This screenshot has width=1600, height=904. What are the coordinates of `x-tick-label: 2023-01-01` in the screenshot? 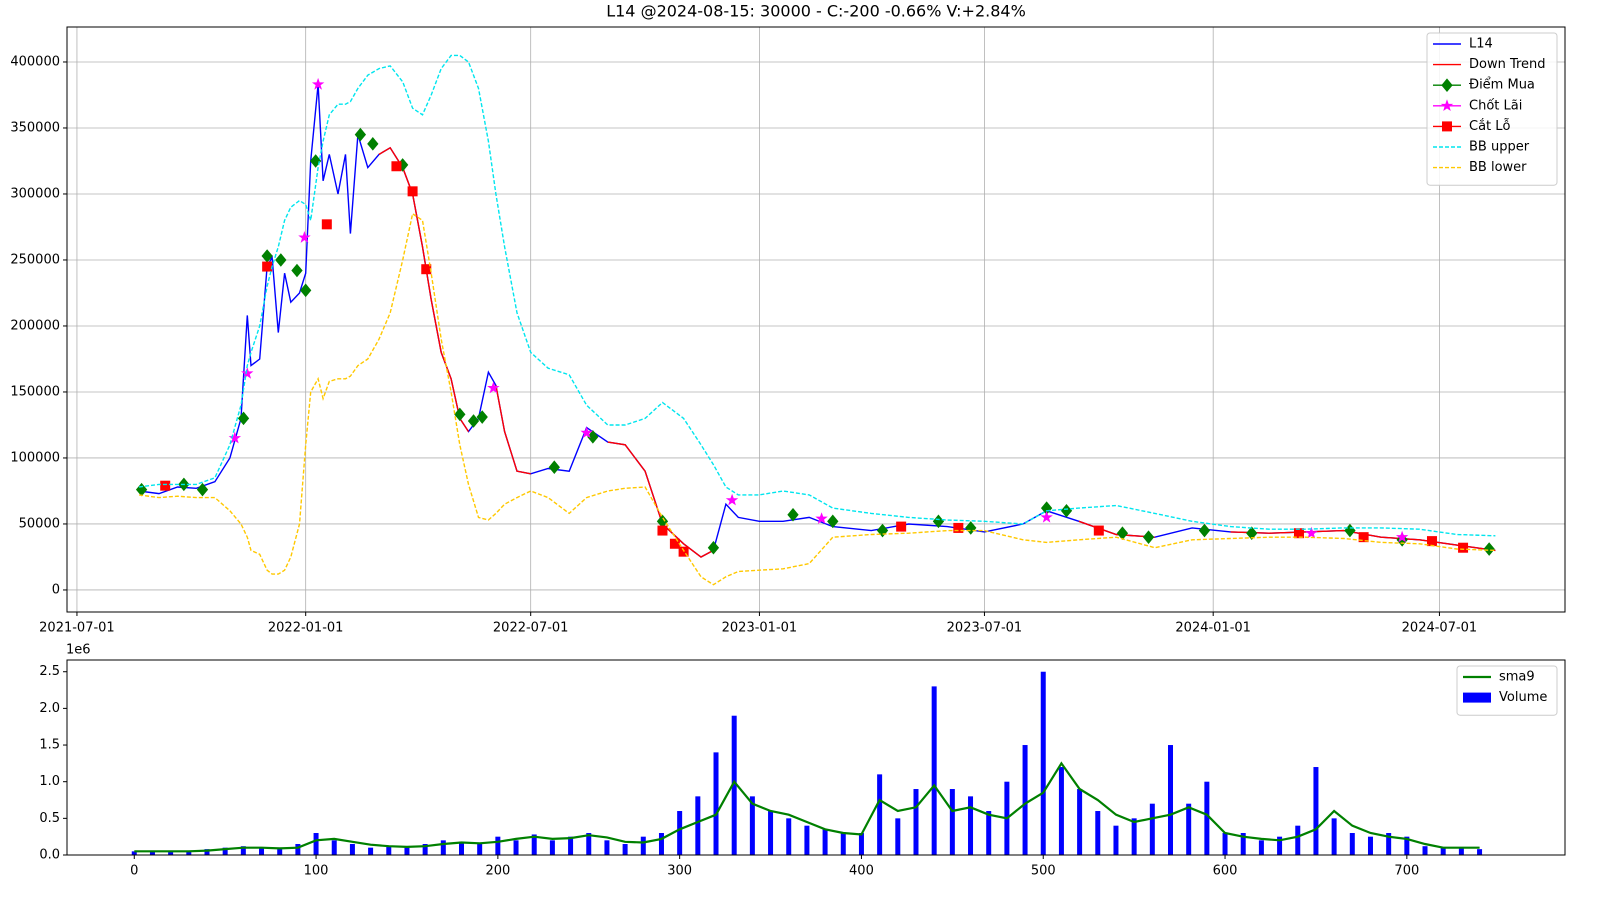 It's located at (760, 628).